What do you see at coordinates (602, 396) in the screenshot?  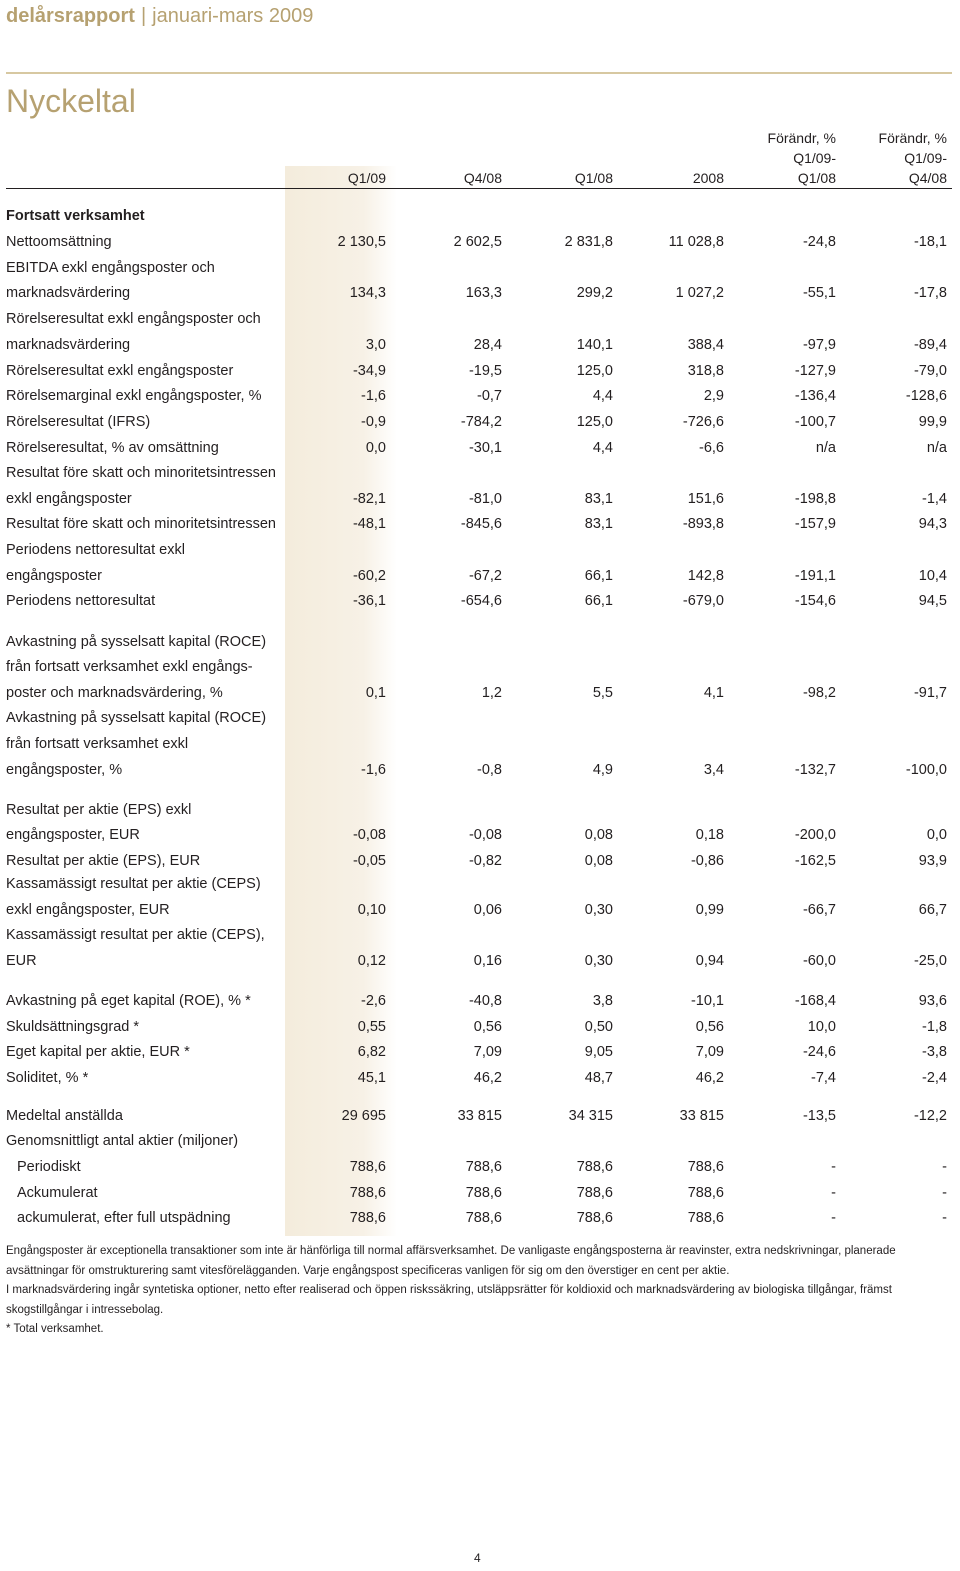 I see `row-value: 4,4` at bounding box center [602, 396].